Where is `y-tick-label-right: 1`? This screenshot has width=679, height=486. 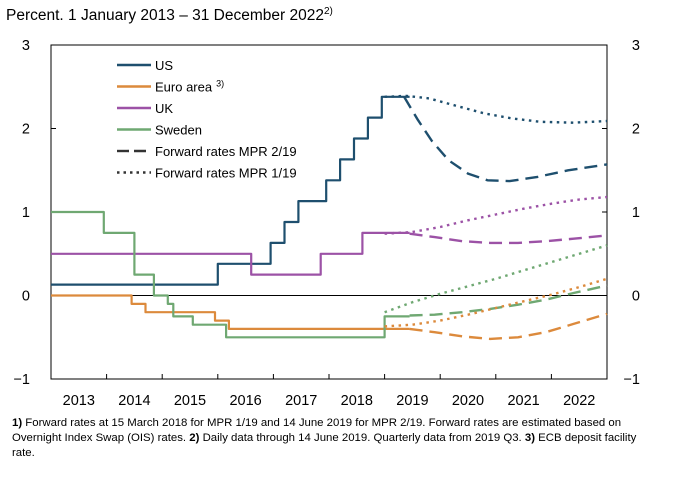 y-tick-label-right: 1 is located at coordinates (636, 213).